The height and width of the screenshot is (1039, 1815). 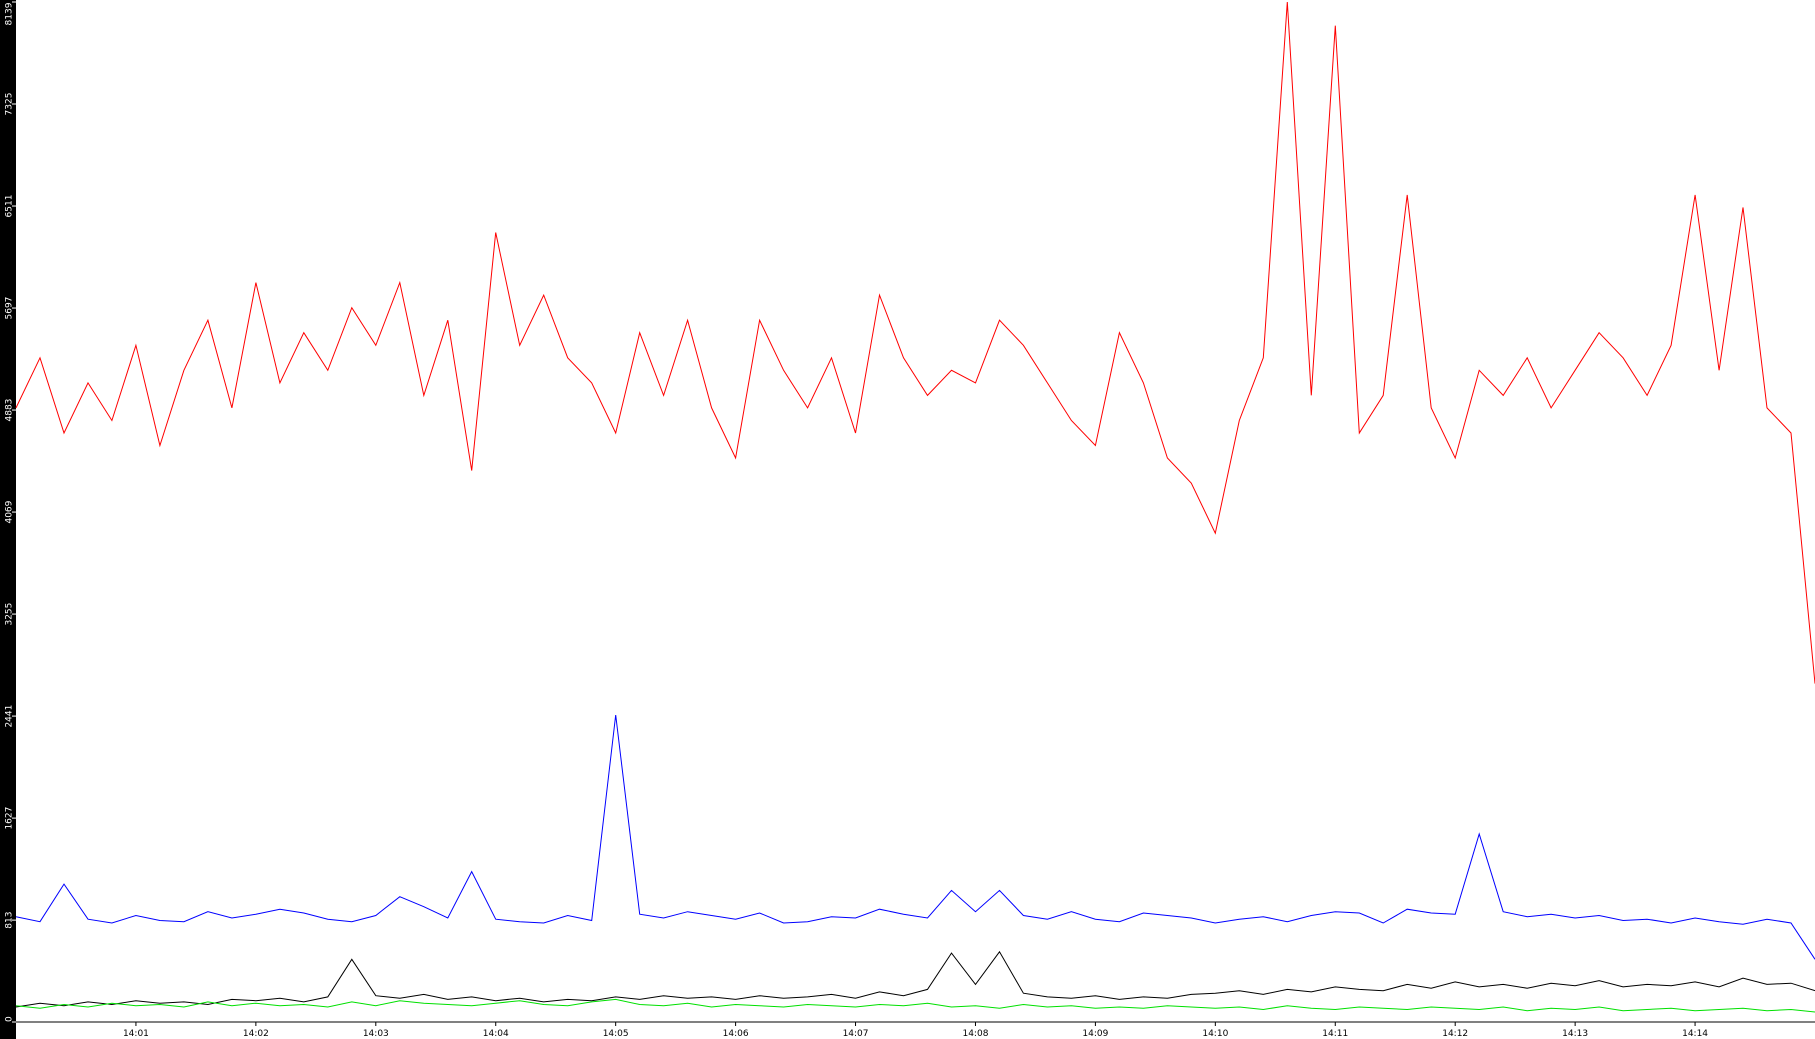 What do you see at coordinates (1335, 1034) in the screenshot?
I see `x-tick-label: 14:11` at bounding box center [1335, 1034].